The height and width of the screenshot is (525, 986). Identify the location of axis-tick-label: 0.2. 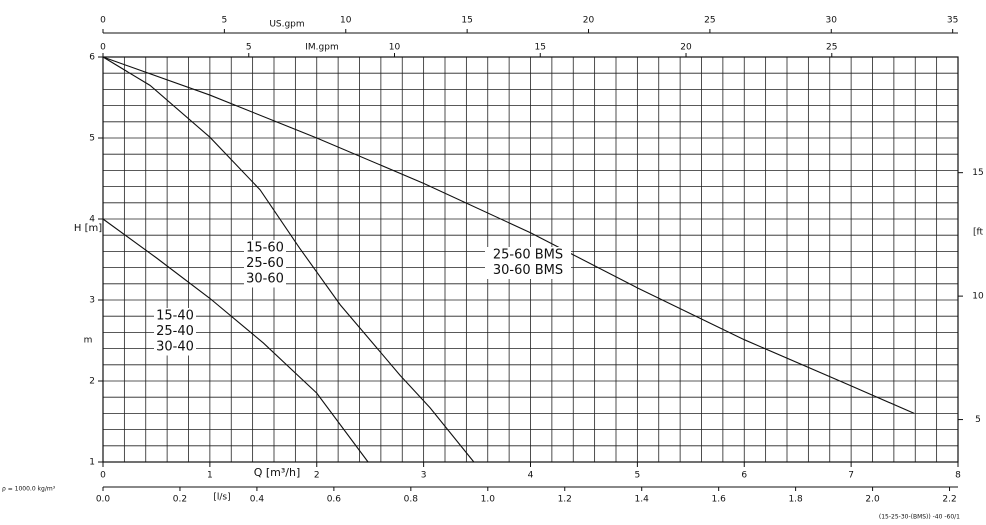
(180, 500).